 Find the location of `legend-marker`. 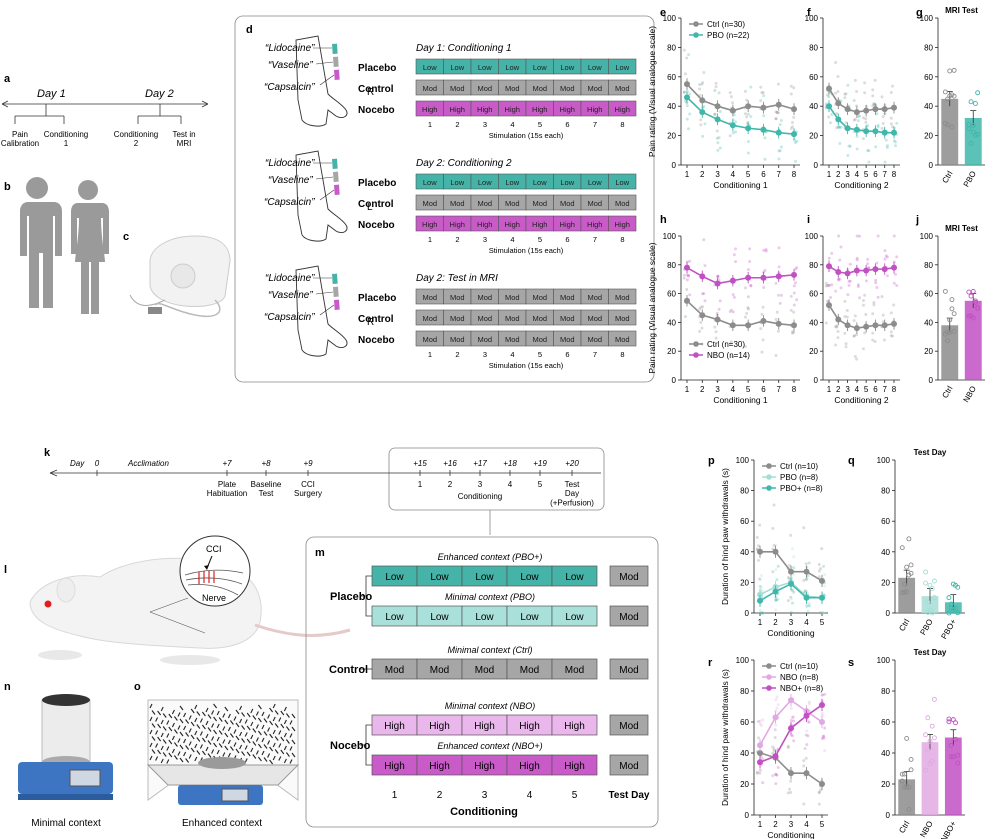

legend-marker is located at coordinates (696, 355).